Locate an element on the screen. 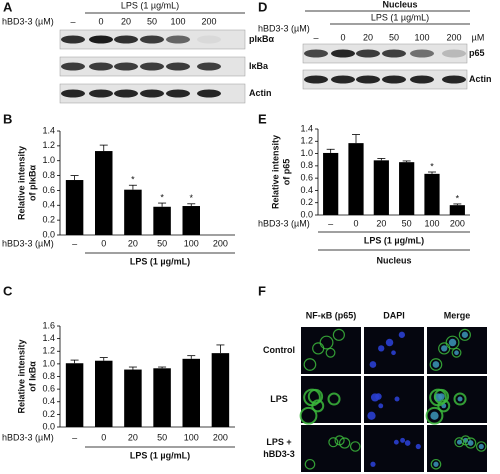  x-tick-label: – is located at coordinates (74, 243).